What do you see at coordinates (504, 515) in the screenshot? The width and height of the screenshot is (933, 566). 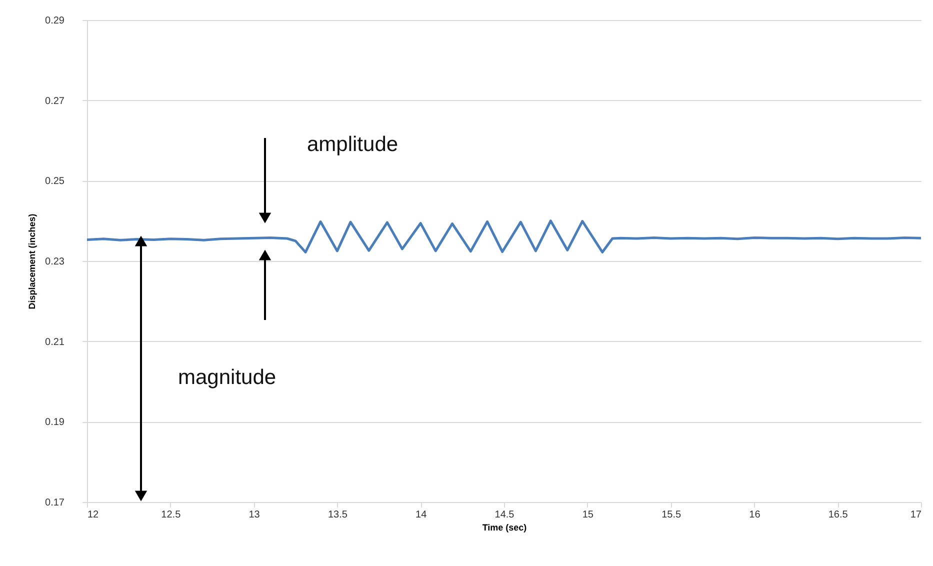 I see `x-tick-label: 14.5` at bounding box center [504, 515].